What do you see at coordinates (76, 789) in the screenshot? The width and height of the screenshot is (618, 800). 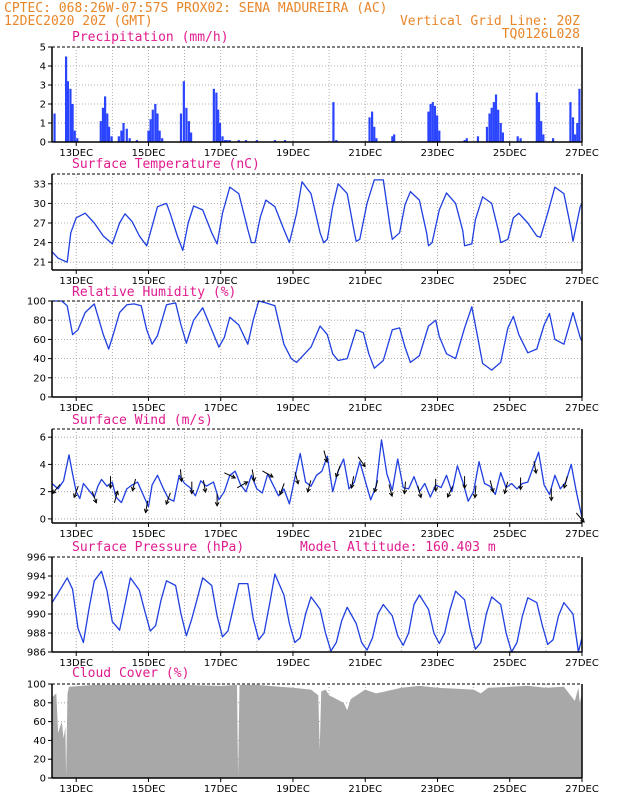 I see `cloud-xtick-label: 13DEC` at bounding box center [76, 789].